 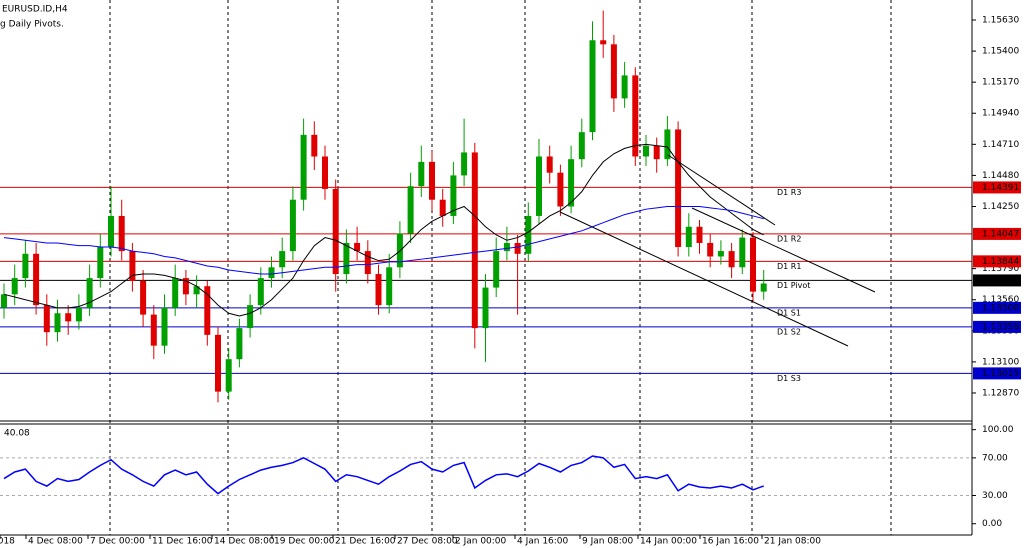 I want to click on pivot-price-label: 1.13015, so click(x=1000, y=374).